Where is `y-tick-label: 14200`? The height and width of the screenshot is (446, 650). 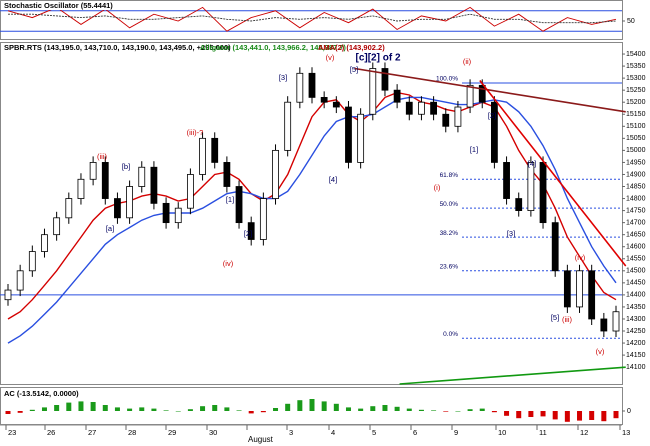 y-tick-label: 14200 is located at coordinates (636, 343).